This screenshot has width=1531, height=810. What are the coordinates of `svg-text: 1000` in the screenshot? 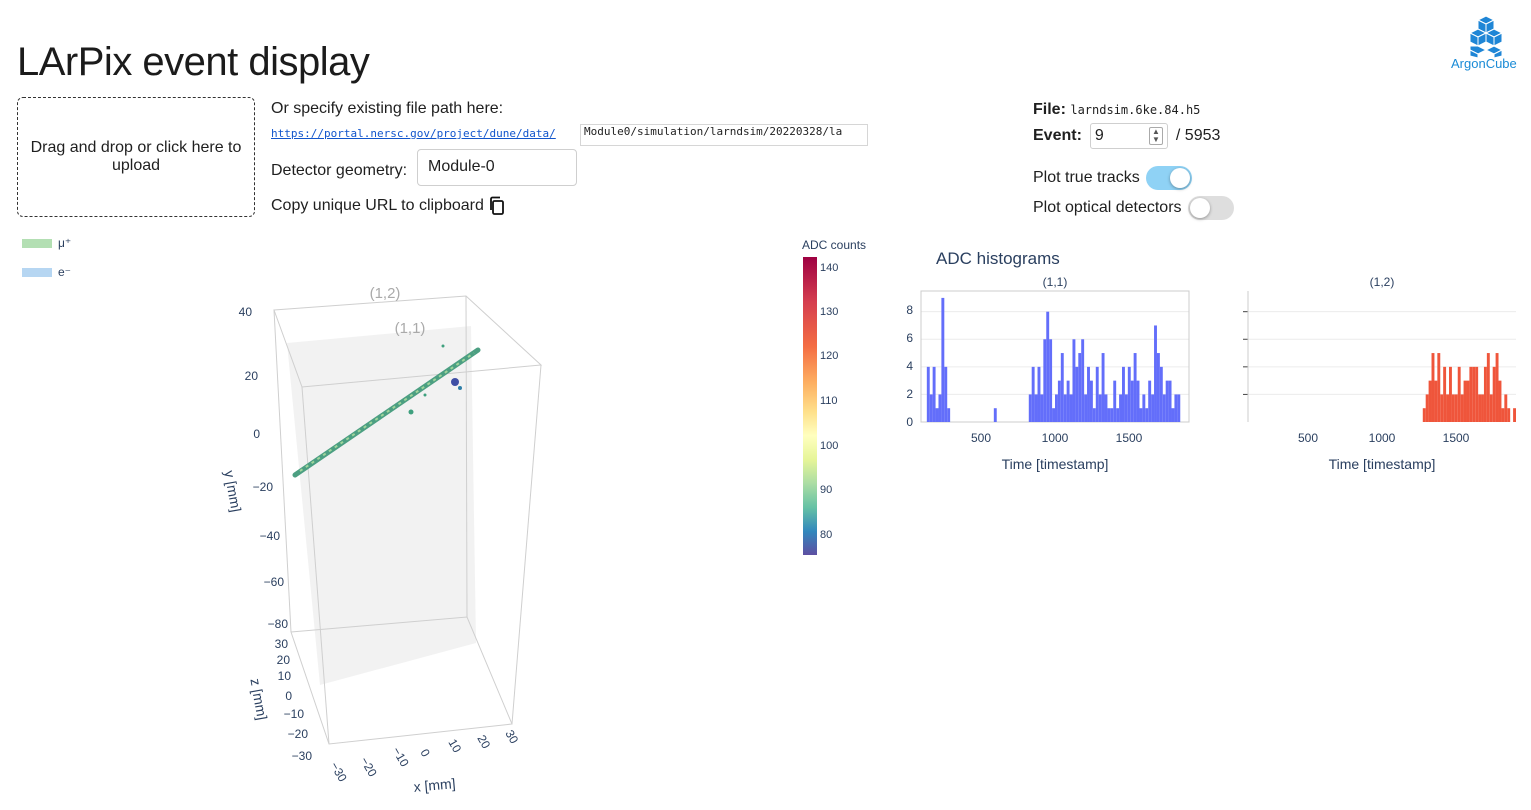 It's located at (1055, 438).